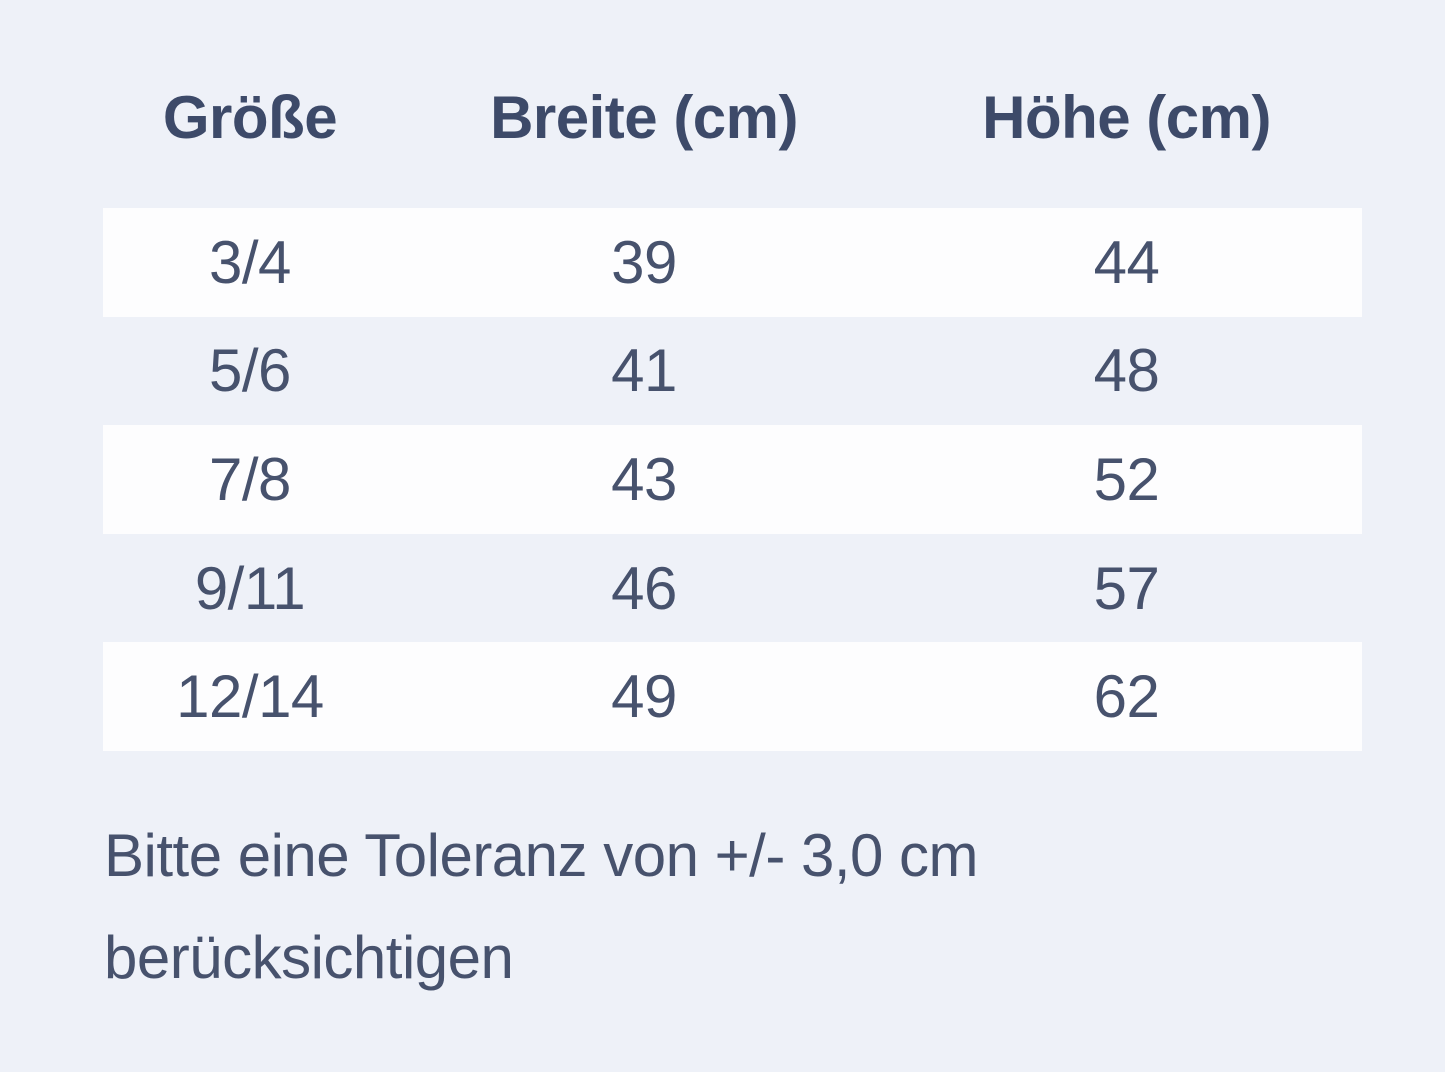  I want to click on table-row: 3/4 39 44, so click(732, 262).